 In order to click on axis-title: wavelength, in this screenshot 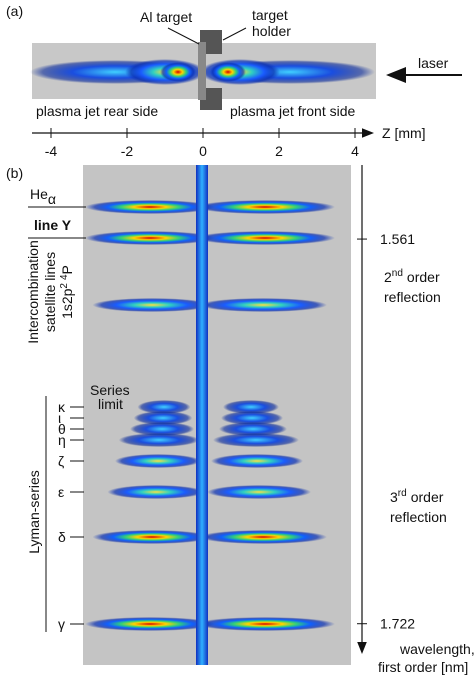, I will do `click(436, 649)`.